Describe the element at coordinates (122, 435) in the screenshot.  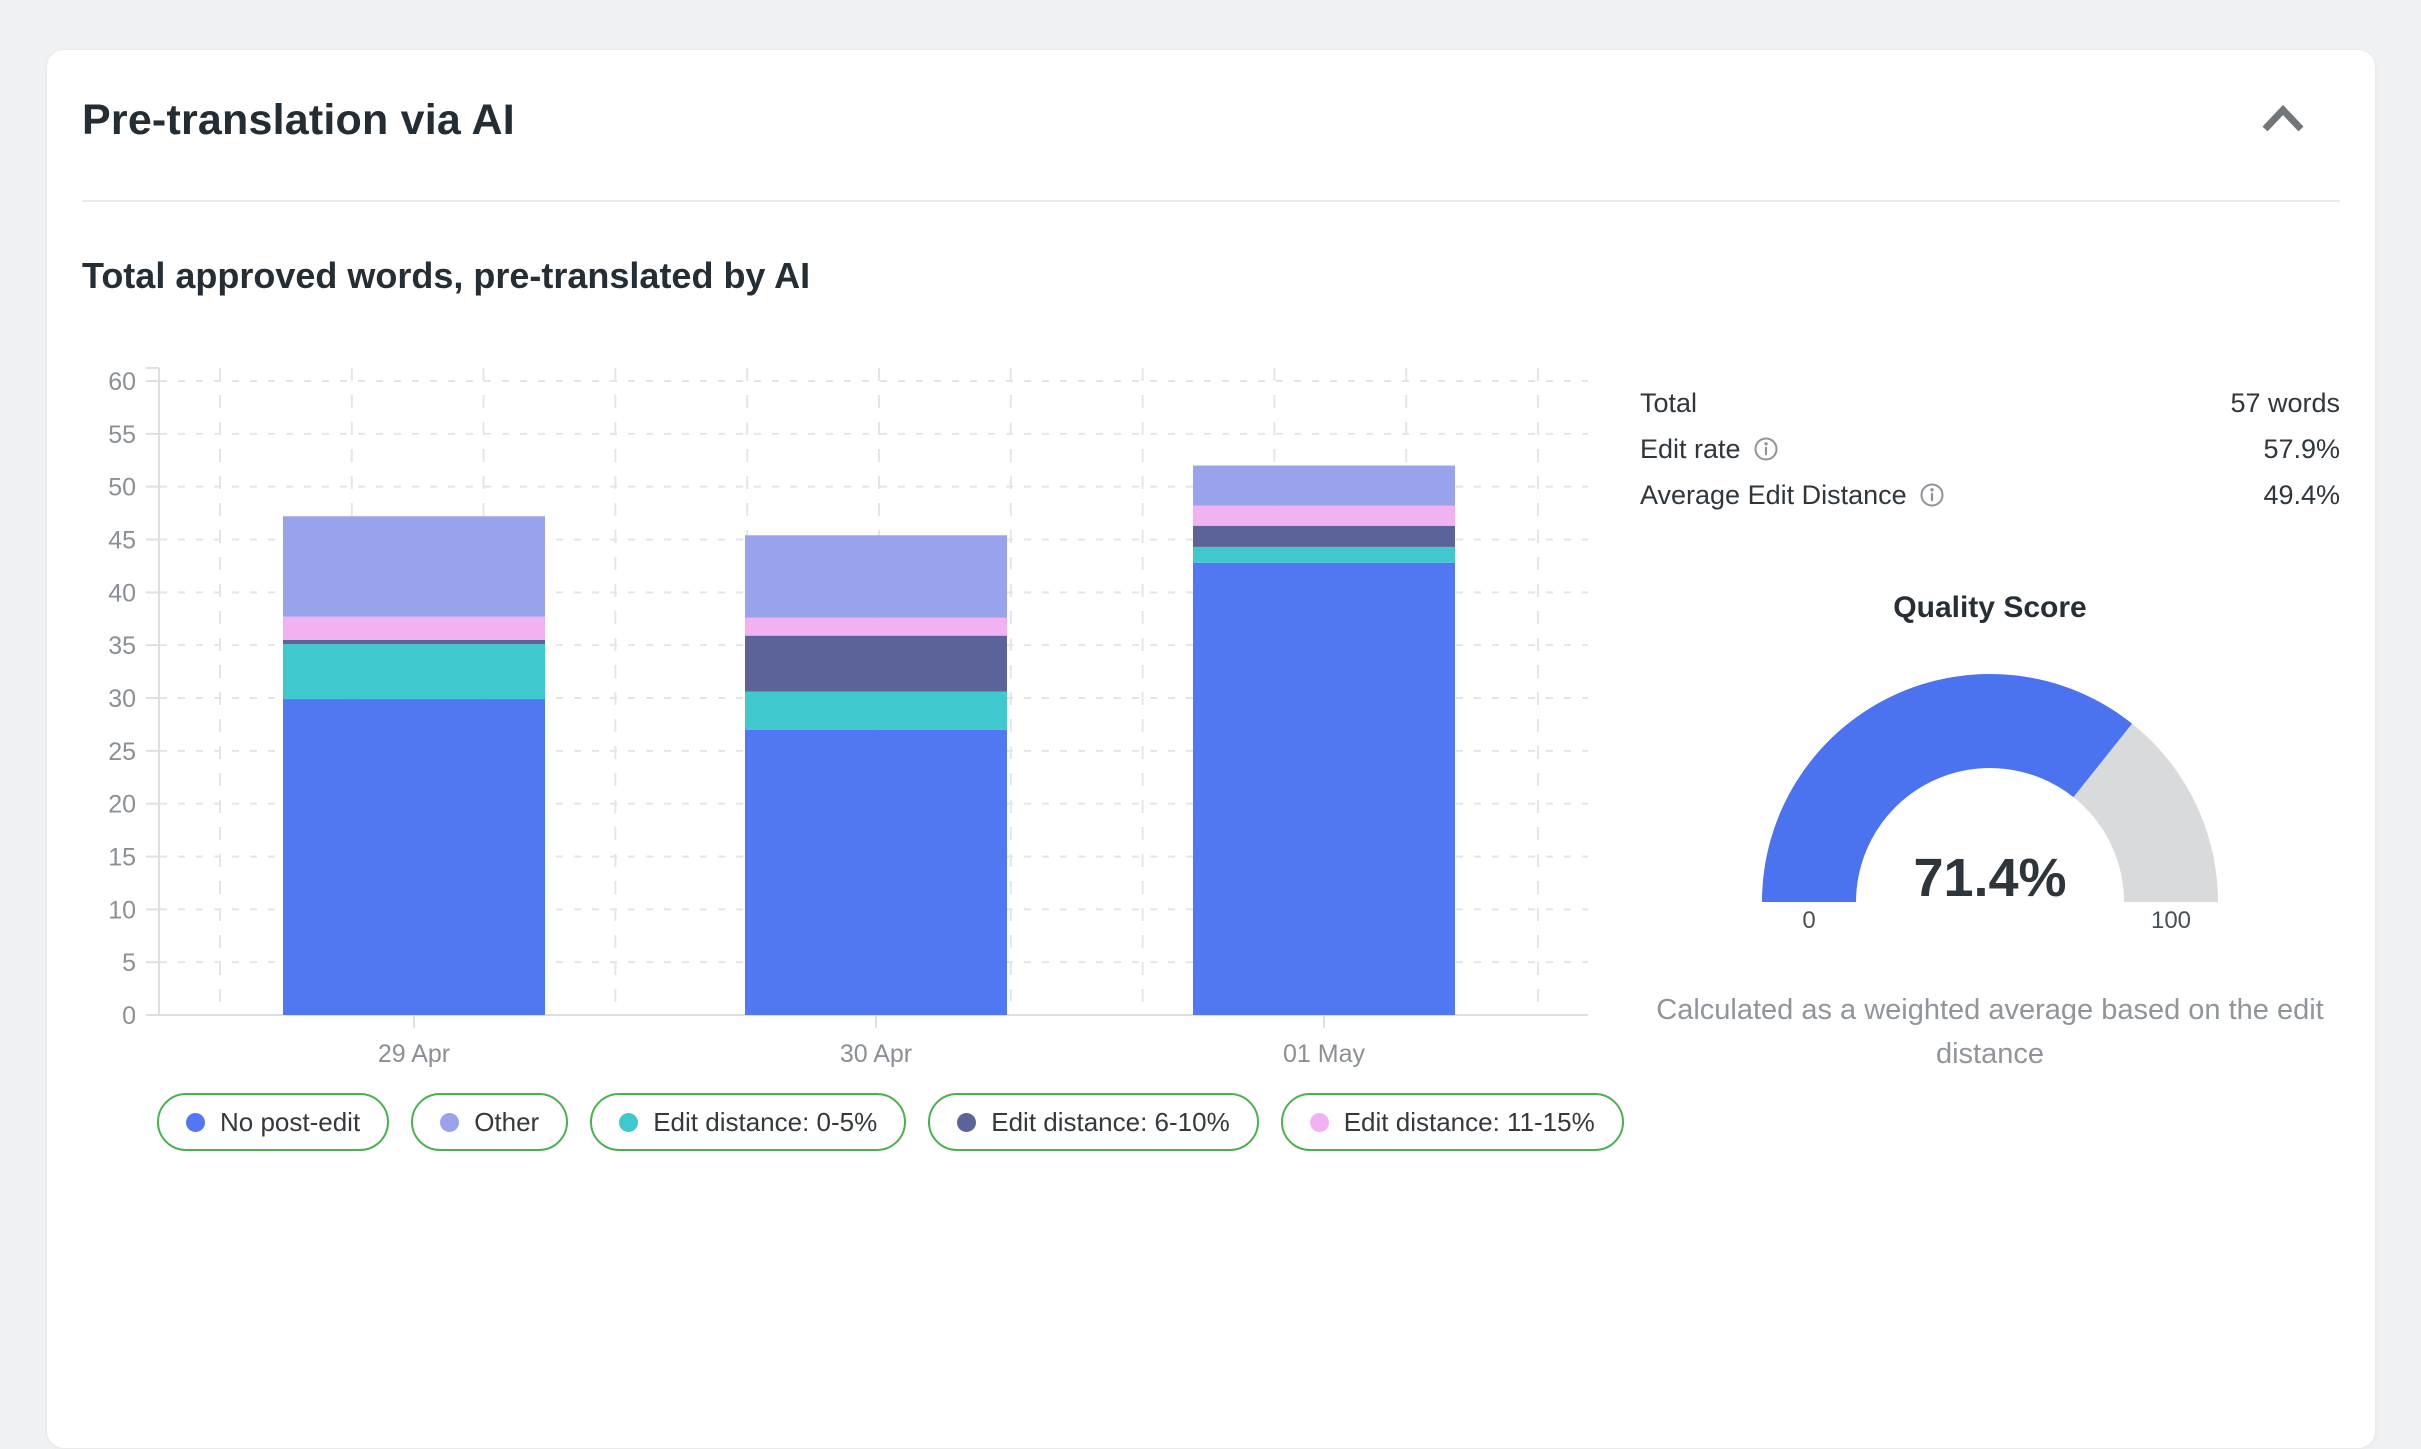
I see `svg-text: 55` at that location.